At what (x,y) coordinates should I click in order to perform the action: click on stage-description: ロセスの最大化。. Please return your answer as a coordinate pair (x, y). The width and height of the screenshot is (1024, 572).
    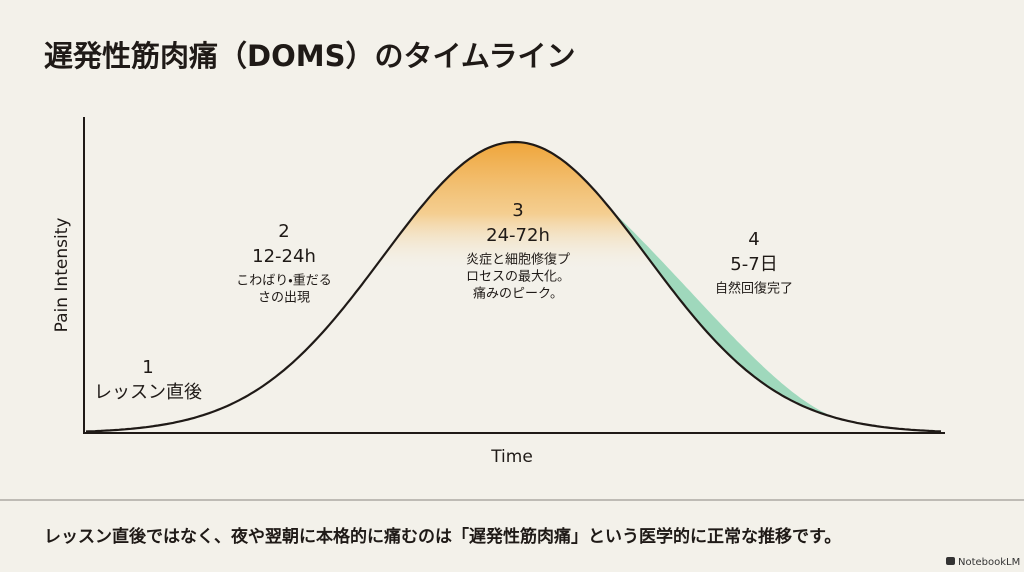
    Looking at the image, I should click on (518, 277).